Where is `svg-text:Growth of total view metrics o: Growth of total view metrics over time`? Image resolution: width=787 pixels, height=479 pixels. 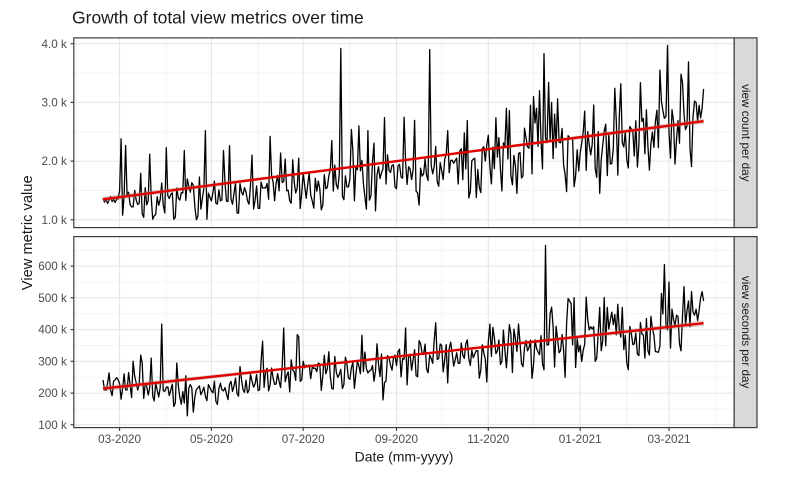
svg-text:Growth of total view metrics o: Growth of total view metrics over time is located at coordinates (218, 17).